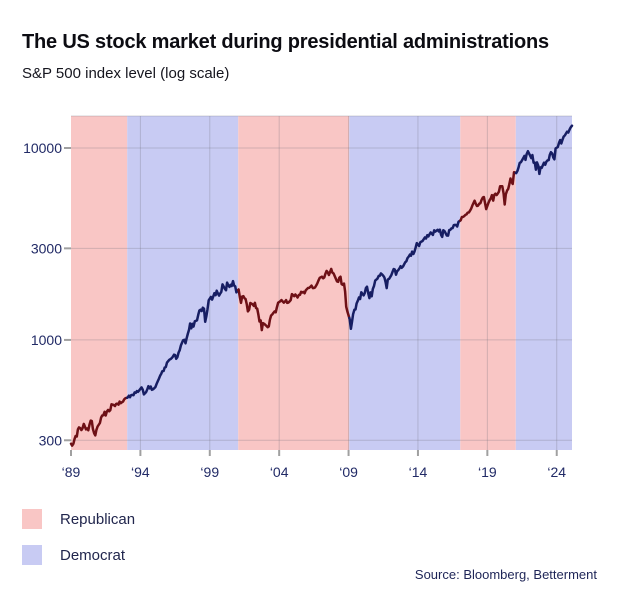 The height and width of the screenshot is (600, 624). Describe the element at coordinates (93, 555) in the screenshot. I see `legend-label-democrat: Democrat` at that location.